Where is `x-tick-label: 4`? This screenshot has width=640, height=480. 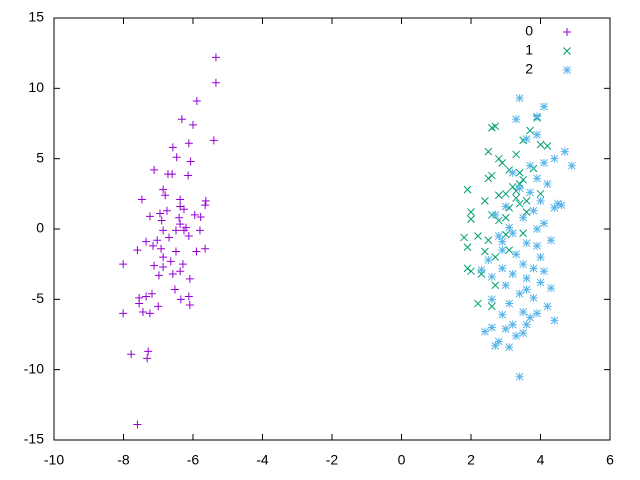
x-tick-label: 4 is located at coordinates (541, 460).